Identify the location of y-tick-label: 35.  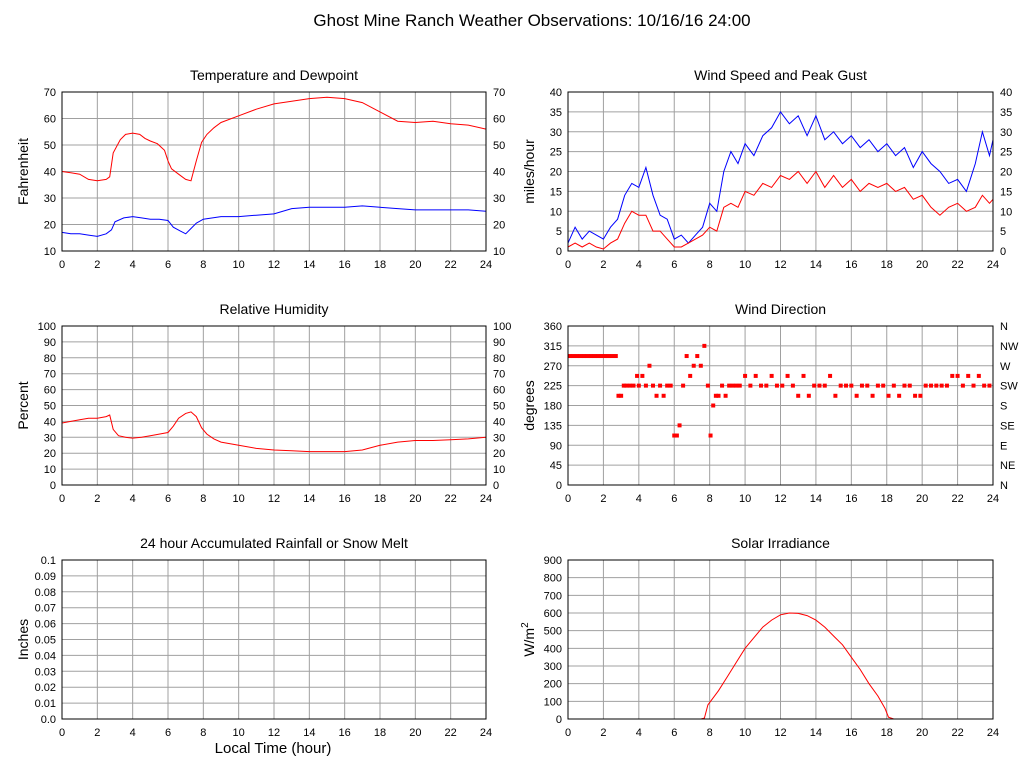
(556, 113).